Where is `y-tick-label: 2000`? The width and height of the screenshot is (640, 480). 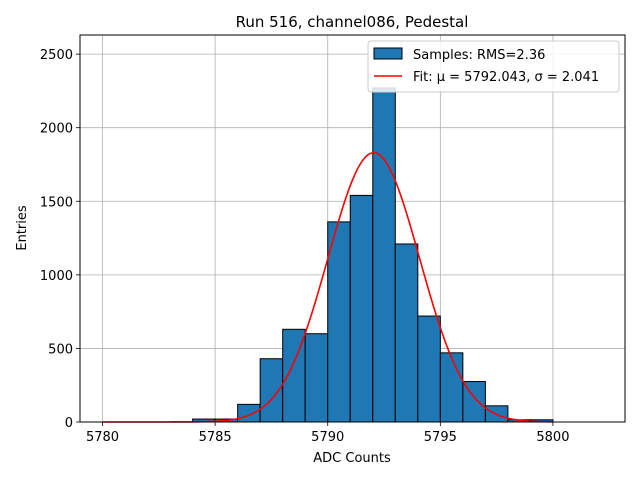 y-tick-label: 2000 is located at coordinates (56, 129).